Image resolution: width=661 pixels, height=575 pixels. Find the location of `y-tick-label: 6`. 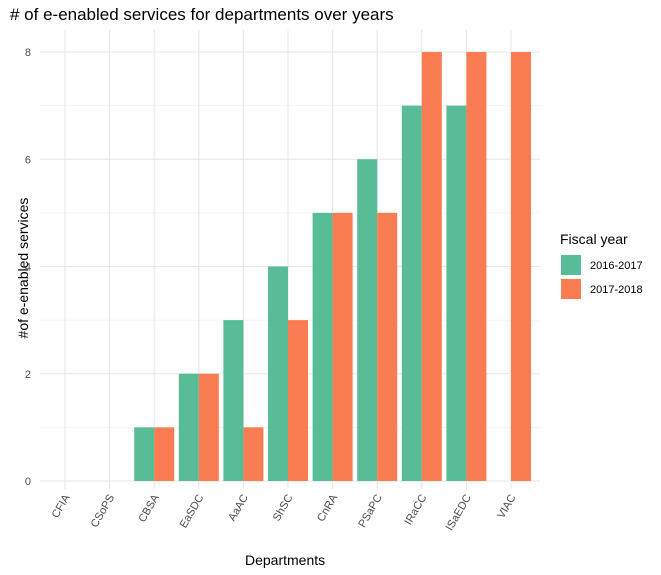

y-tick-label: 6 is located at coordinates (28, 160).